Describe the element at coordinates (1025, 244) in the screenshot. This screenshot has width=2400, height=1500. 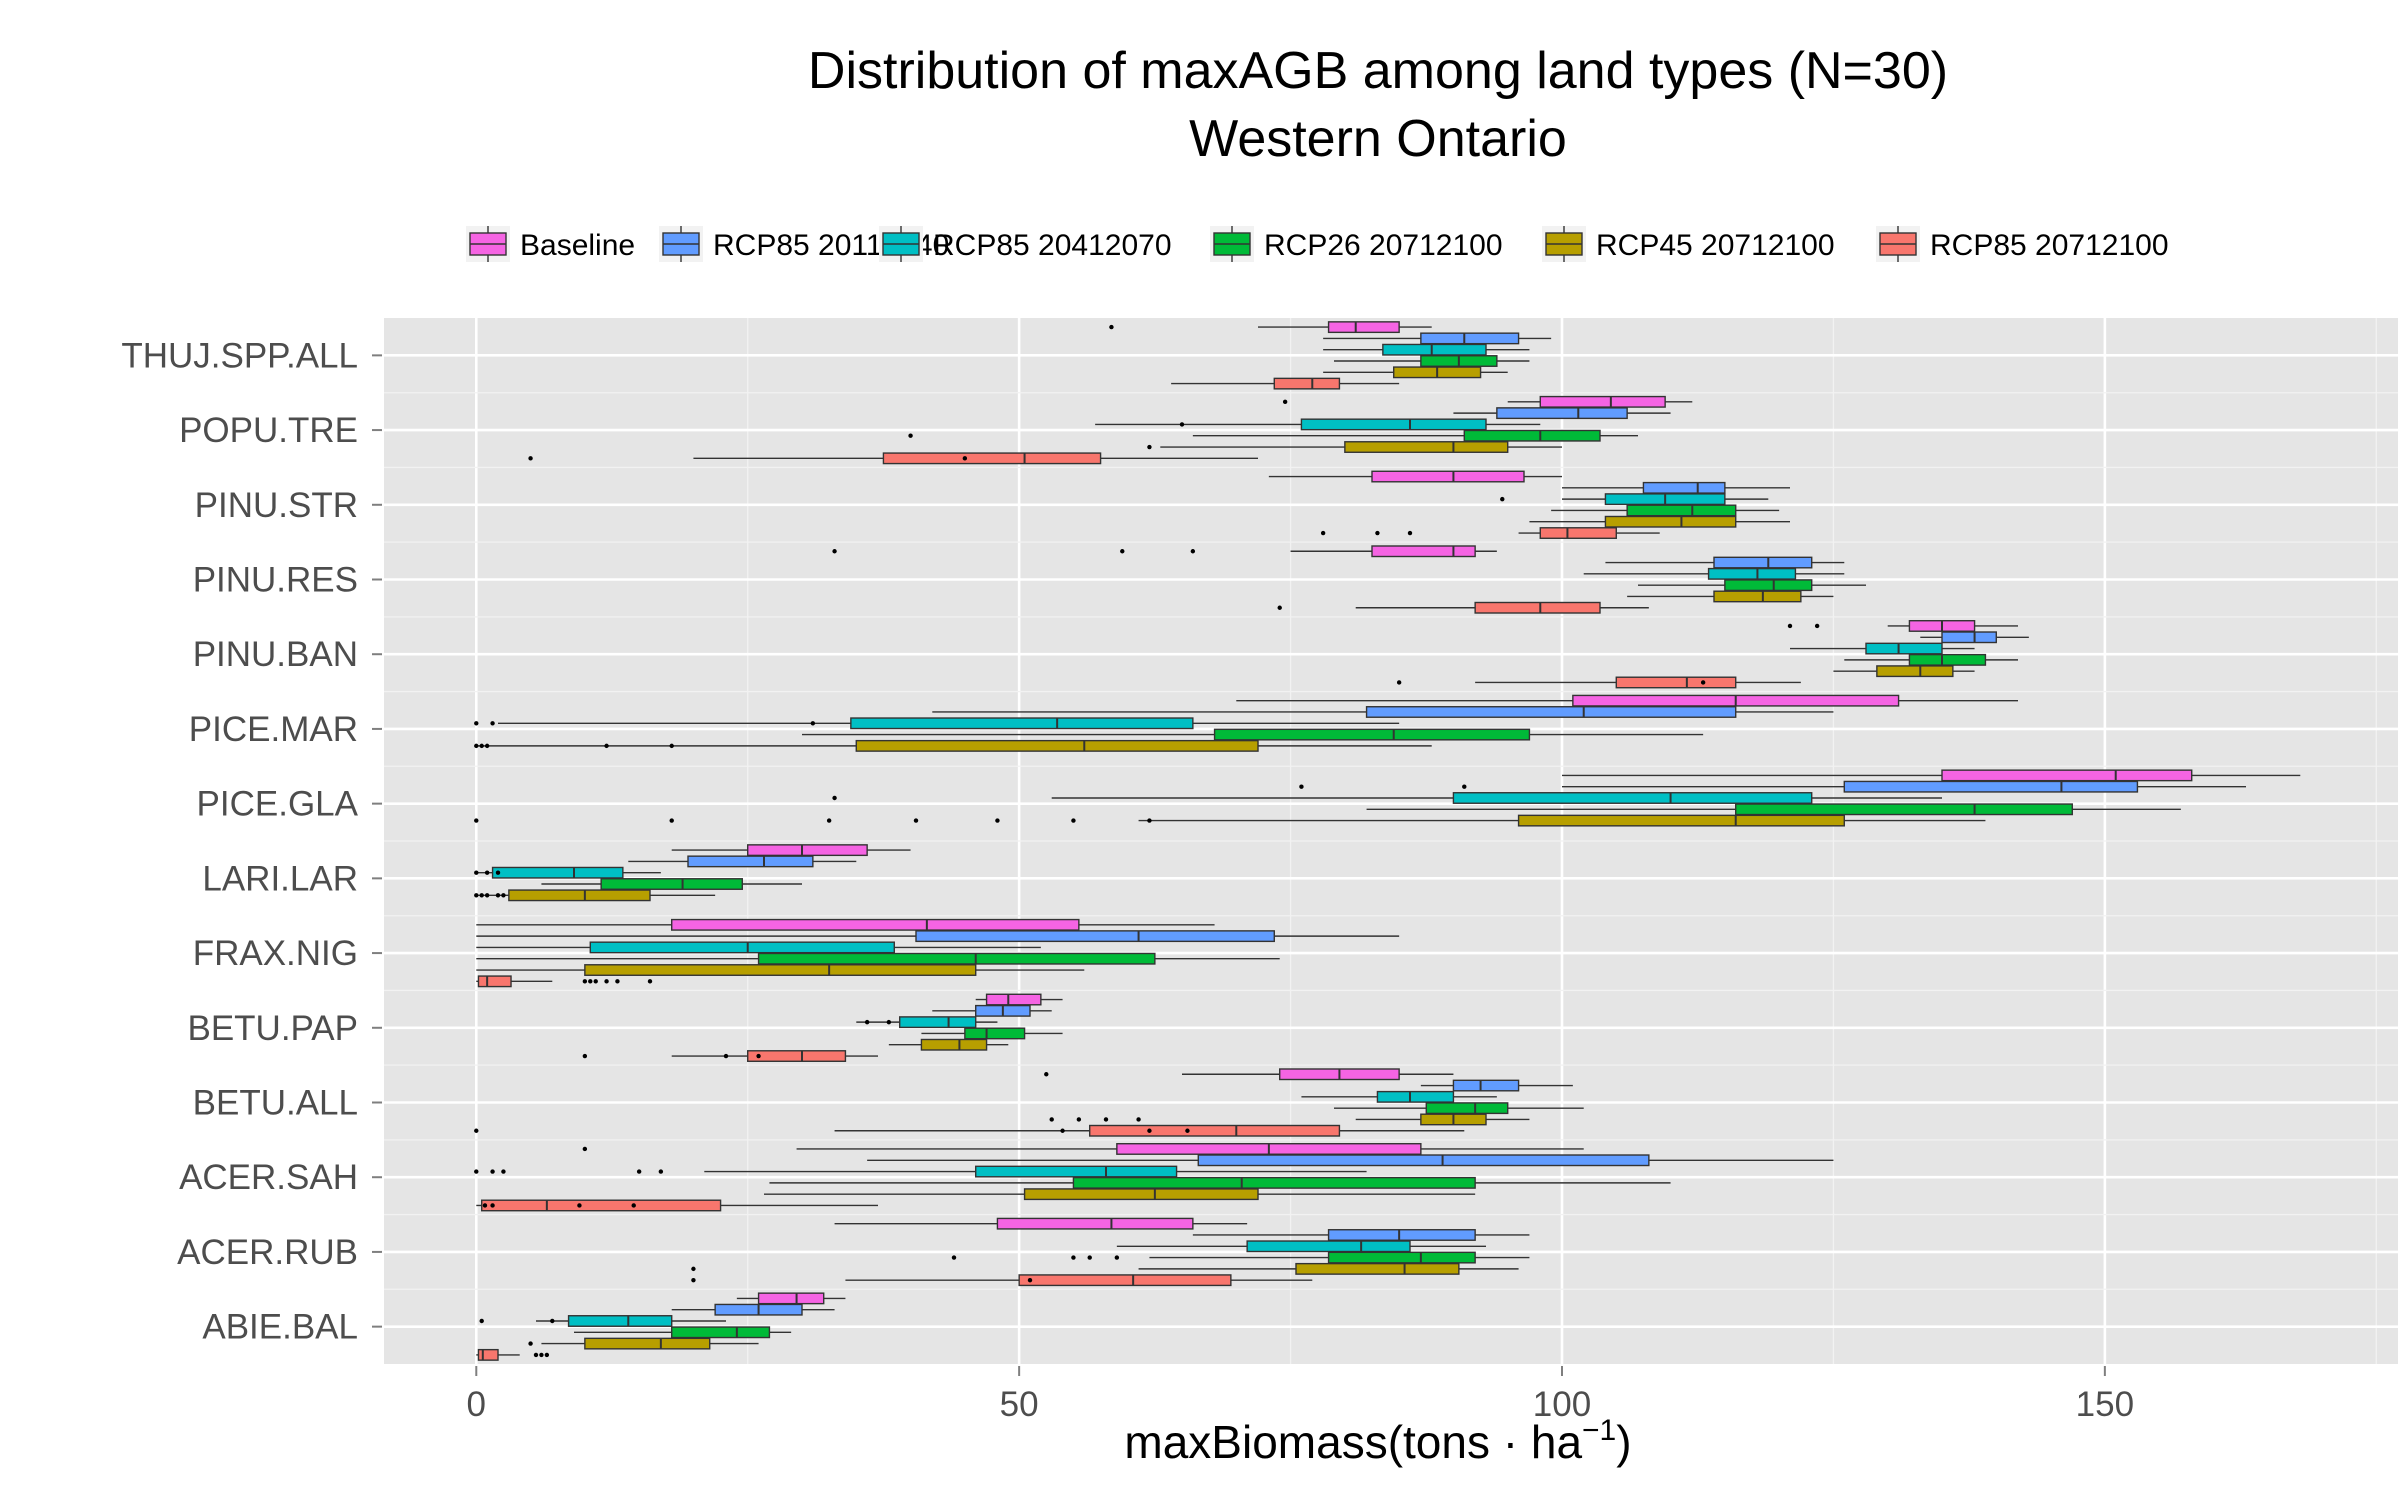
I see `legend-item-rcp85-20412070: RCP85 20412070` at that location.